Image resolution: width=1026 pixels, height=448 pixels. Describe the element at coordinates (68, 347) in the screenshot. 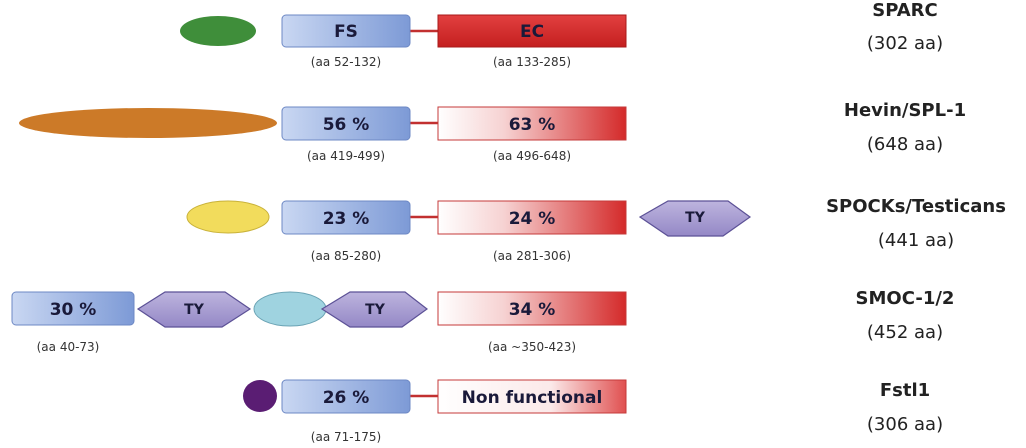

I see `fs-range: (aa 40-73)` at that location.